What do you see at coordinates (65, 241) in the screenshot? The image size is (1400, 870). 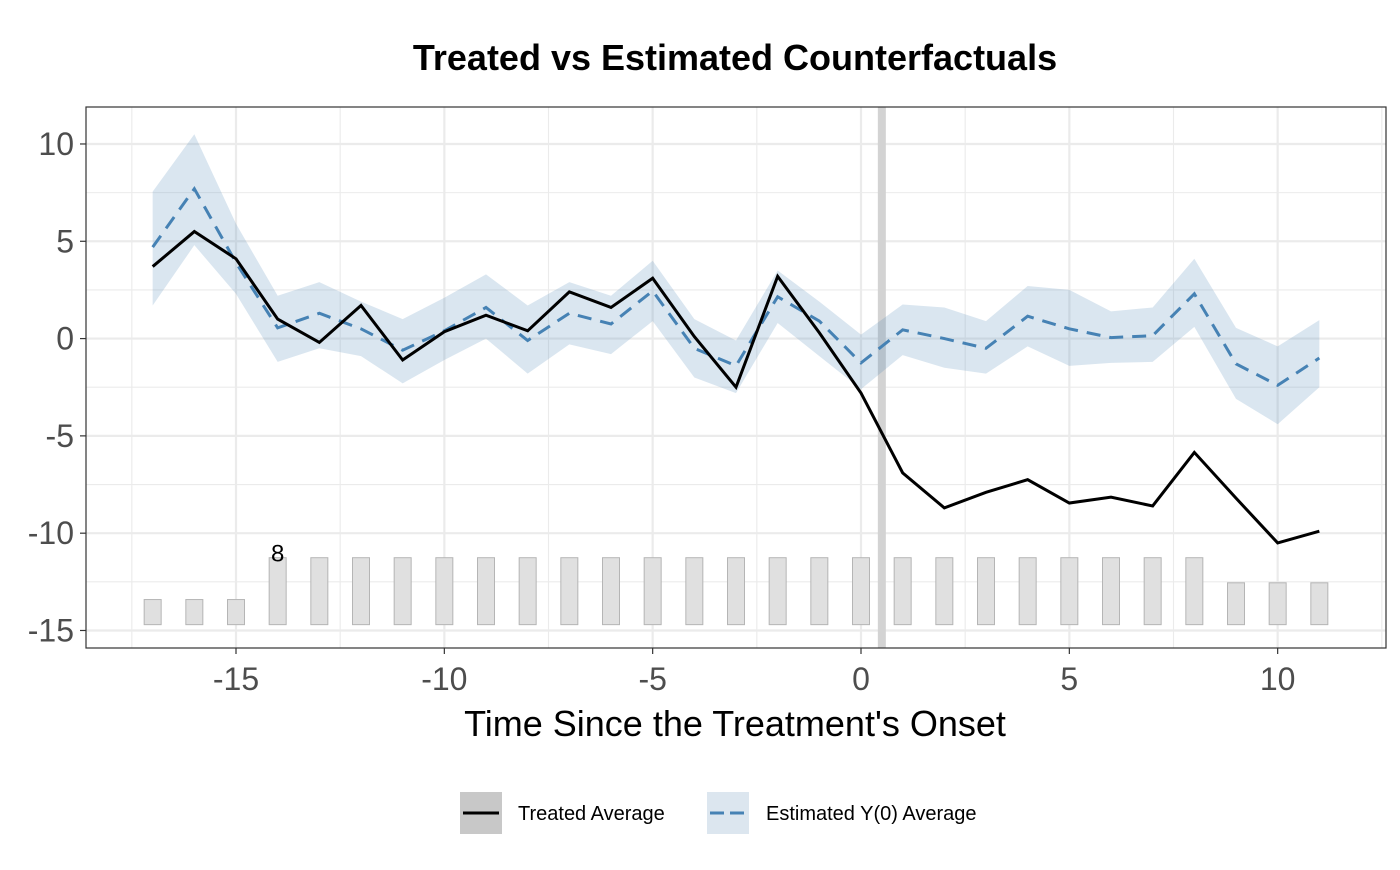 I see `y-tick-label: 5` at bounding box center [65, 241].